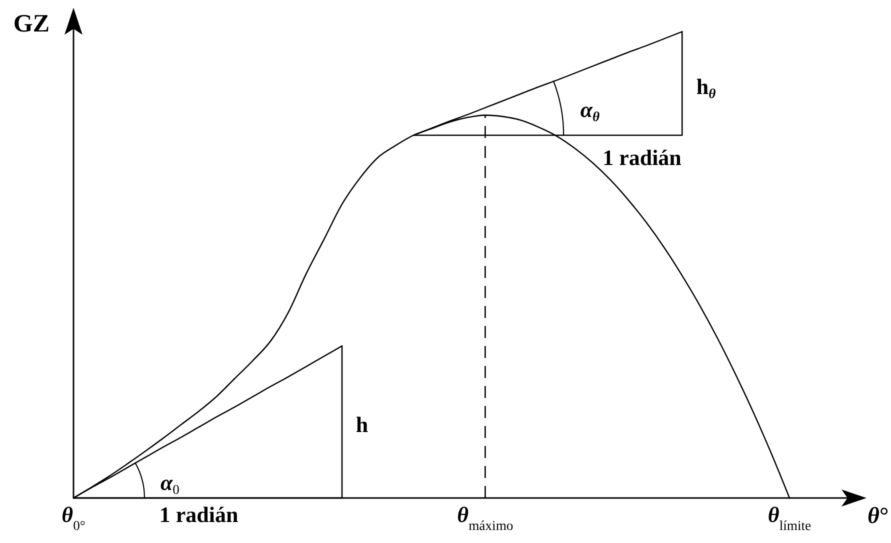 The image size is (891, 543). Describe the element at coordinates (198, 514) in the screenshot. I see `x-tick-label: 1 radián` at that location.